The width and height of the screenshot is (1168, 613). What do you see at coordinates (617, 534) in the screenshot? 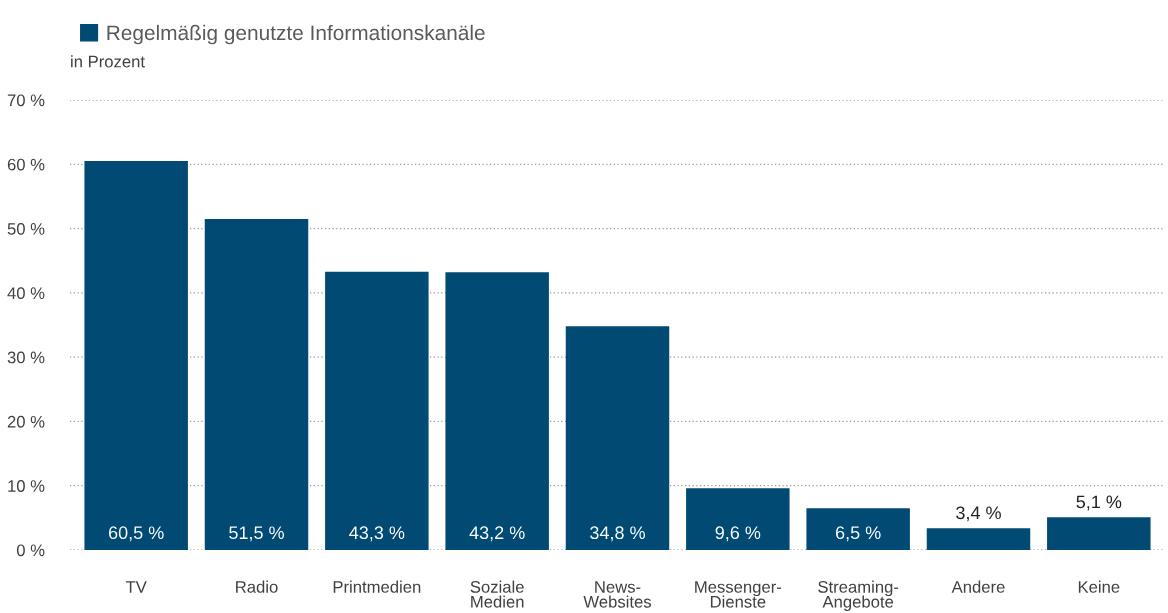
I see `data-label: 34,8 %` at bounding box center [617, 534].